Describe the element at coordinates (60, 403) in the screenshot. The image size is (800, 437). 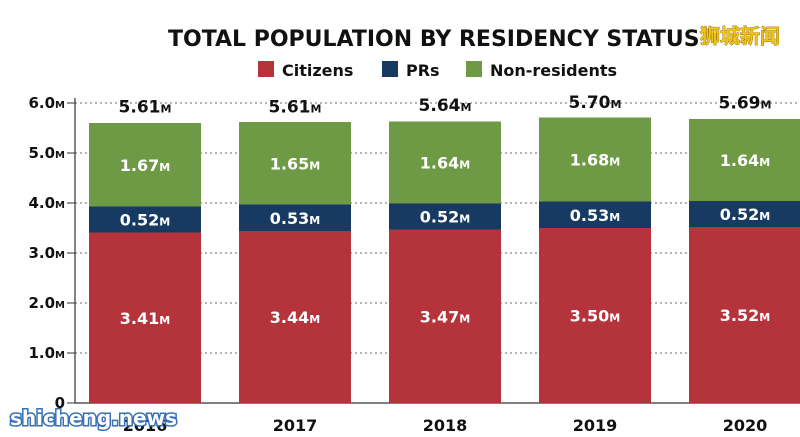
I see `y-tick-label: 0` at that location.